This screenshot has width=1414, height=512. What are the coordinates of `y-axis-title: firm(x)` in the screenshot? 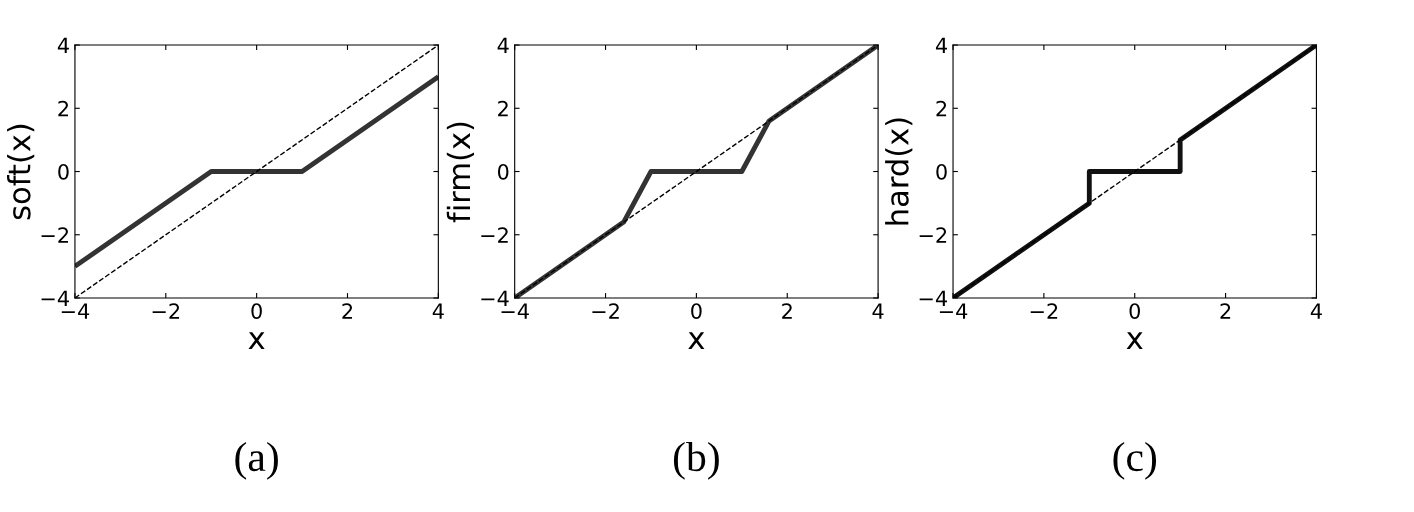 It's located at (460, 172).